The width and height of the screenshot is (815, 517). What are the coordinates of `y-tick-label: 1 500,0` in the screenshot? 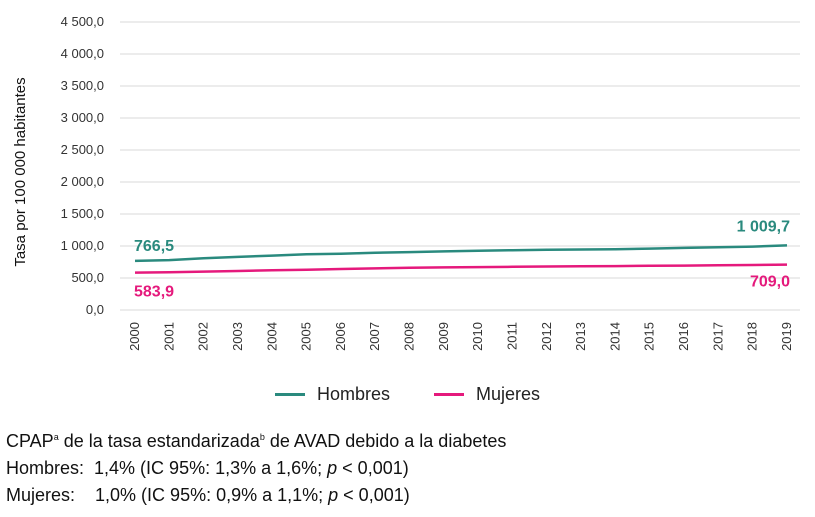 It's located at (82, 213).